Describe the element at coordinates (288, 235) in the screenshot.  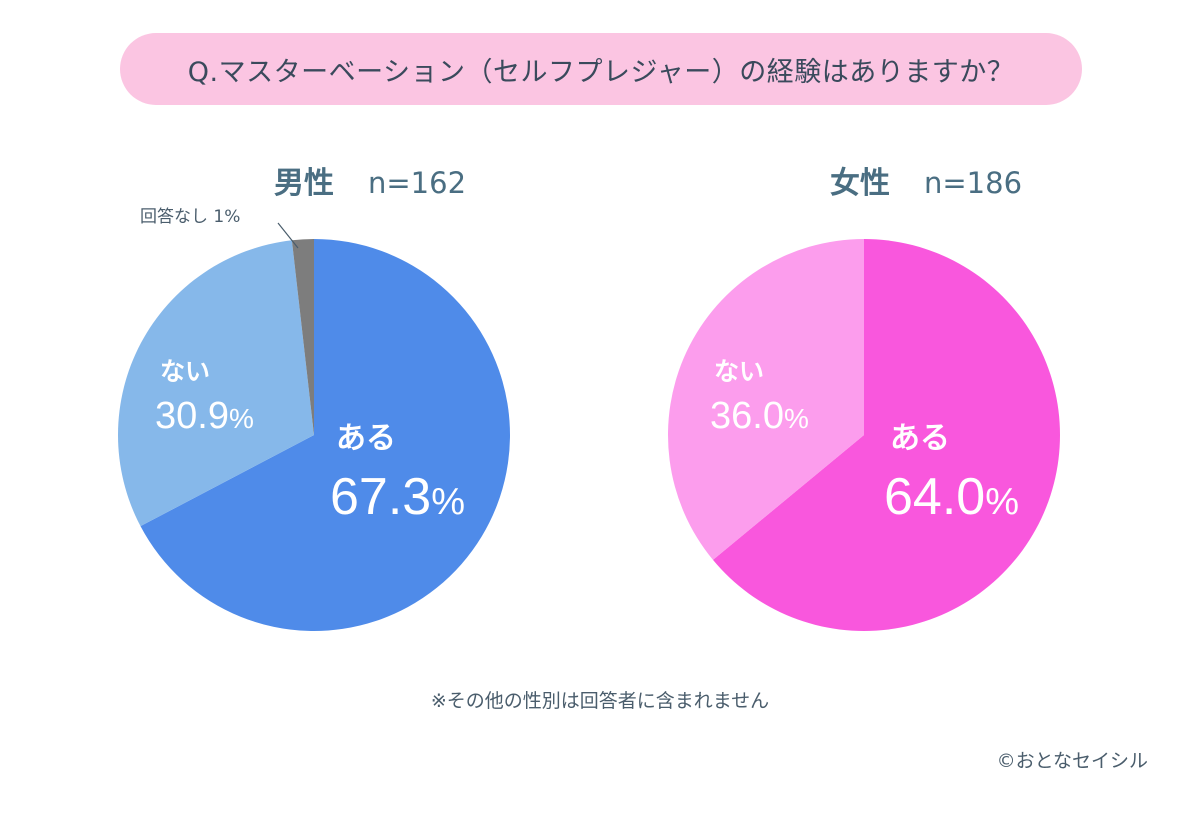
I see `male-no-answer-leader-line` at that location.